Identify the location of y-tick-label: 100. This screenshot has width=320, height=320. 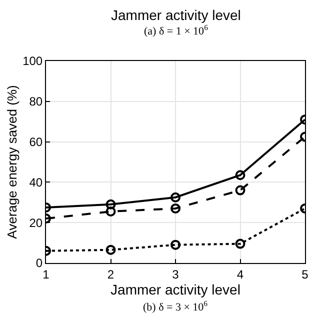
(32, 61).